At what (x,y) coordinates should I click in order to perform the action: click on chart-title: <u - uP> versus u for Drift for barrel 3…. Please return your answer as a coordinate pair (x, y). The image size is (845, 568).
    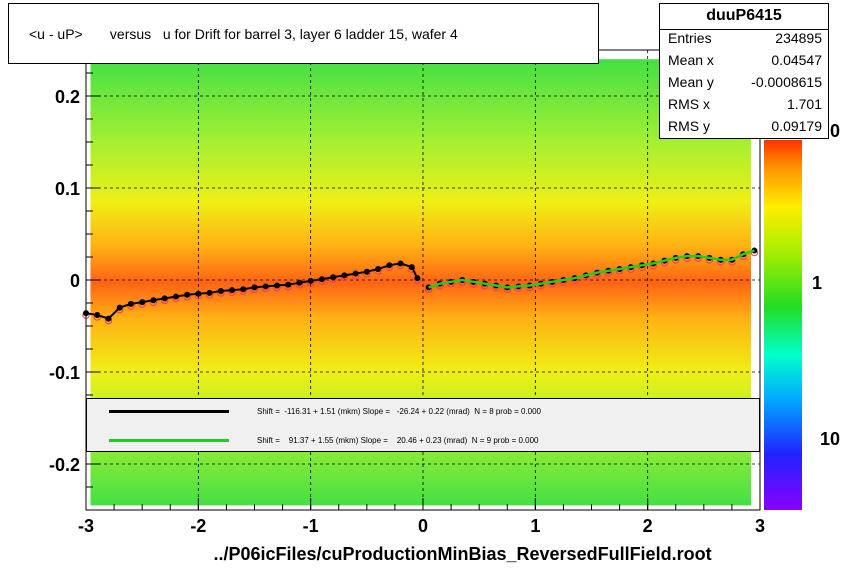
    Looking at the image, I should click on (243, 34).